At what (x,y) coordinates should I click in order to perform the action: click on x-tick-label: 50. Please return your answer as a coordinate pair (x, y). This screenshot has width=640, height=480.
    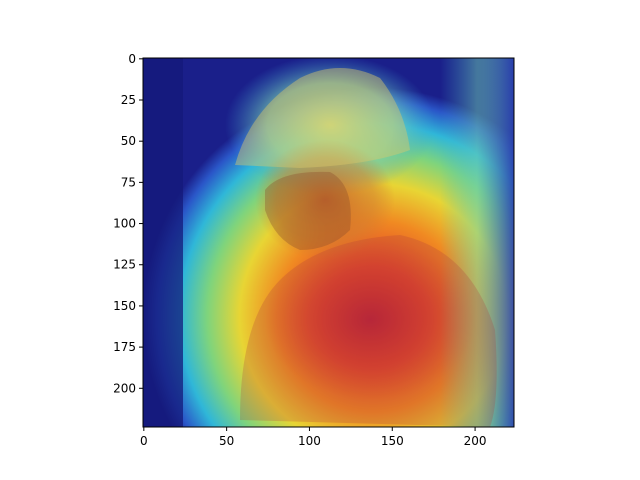
    Looking at the image, I should click on (226, 441).